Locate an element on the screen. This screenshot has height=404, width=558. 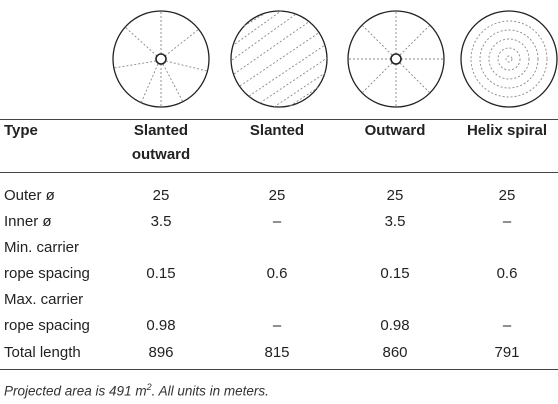
cell-outer-outward: 25 is located at coordinates (395, 195).